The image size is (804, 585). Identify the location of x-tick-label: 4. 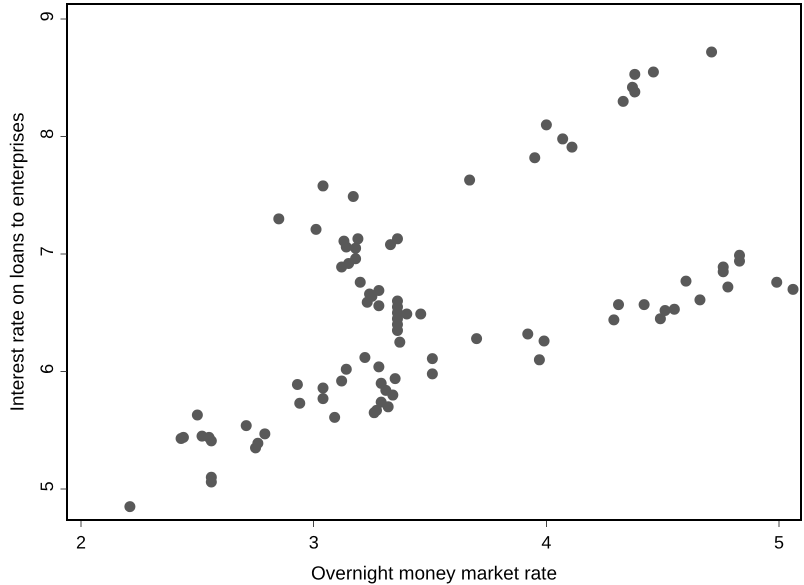
(546, 542).